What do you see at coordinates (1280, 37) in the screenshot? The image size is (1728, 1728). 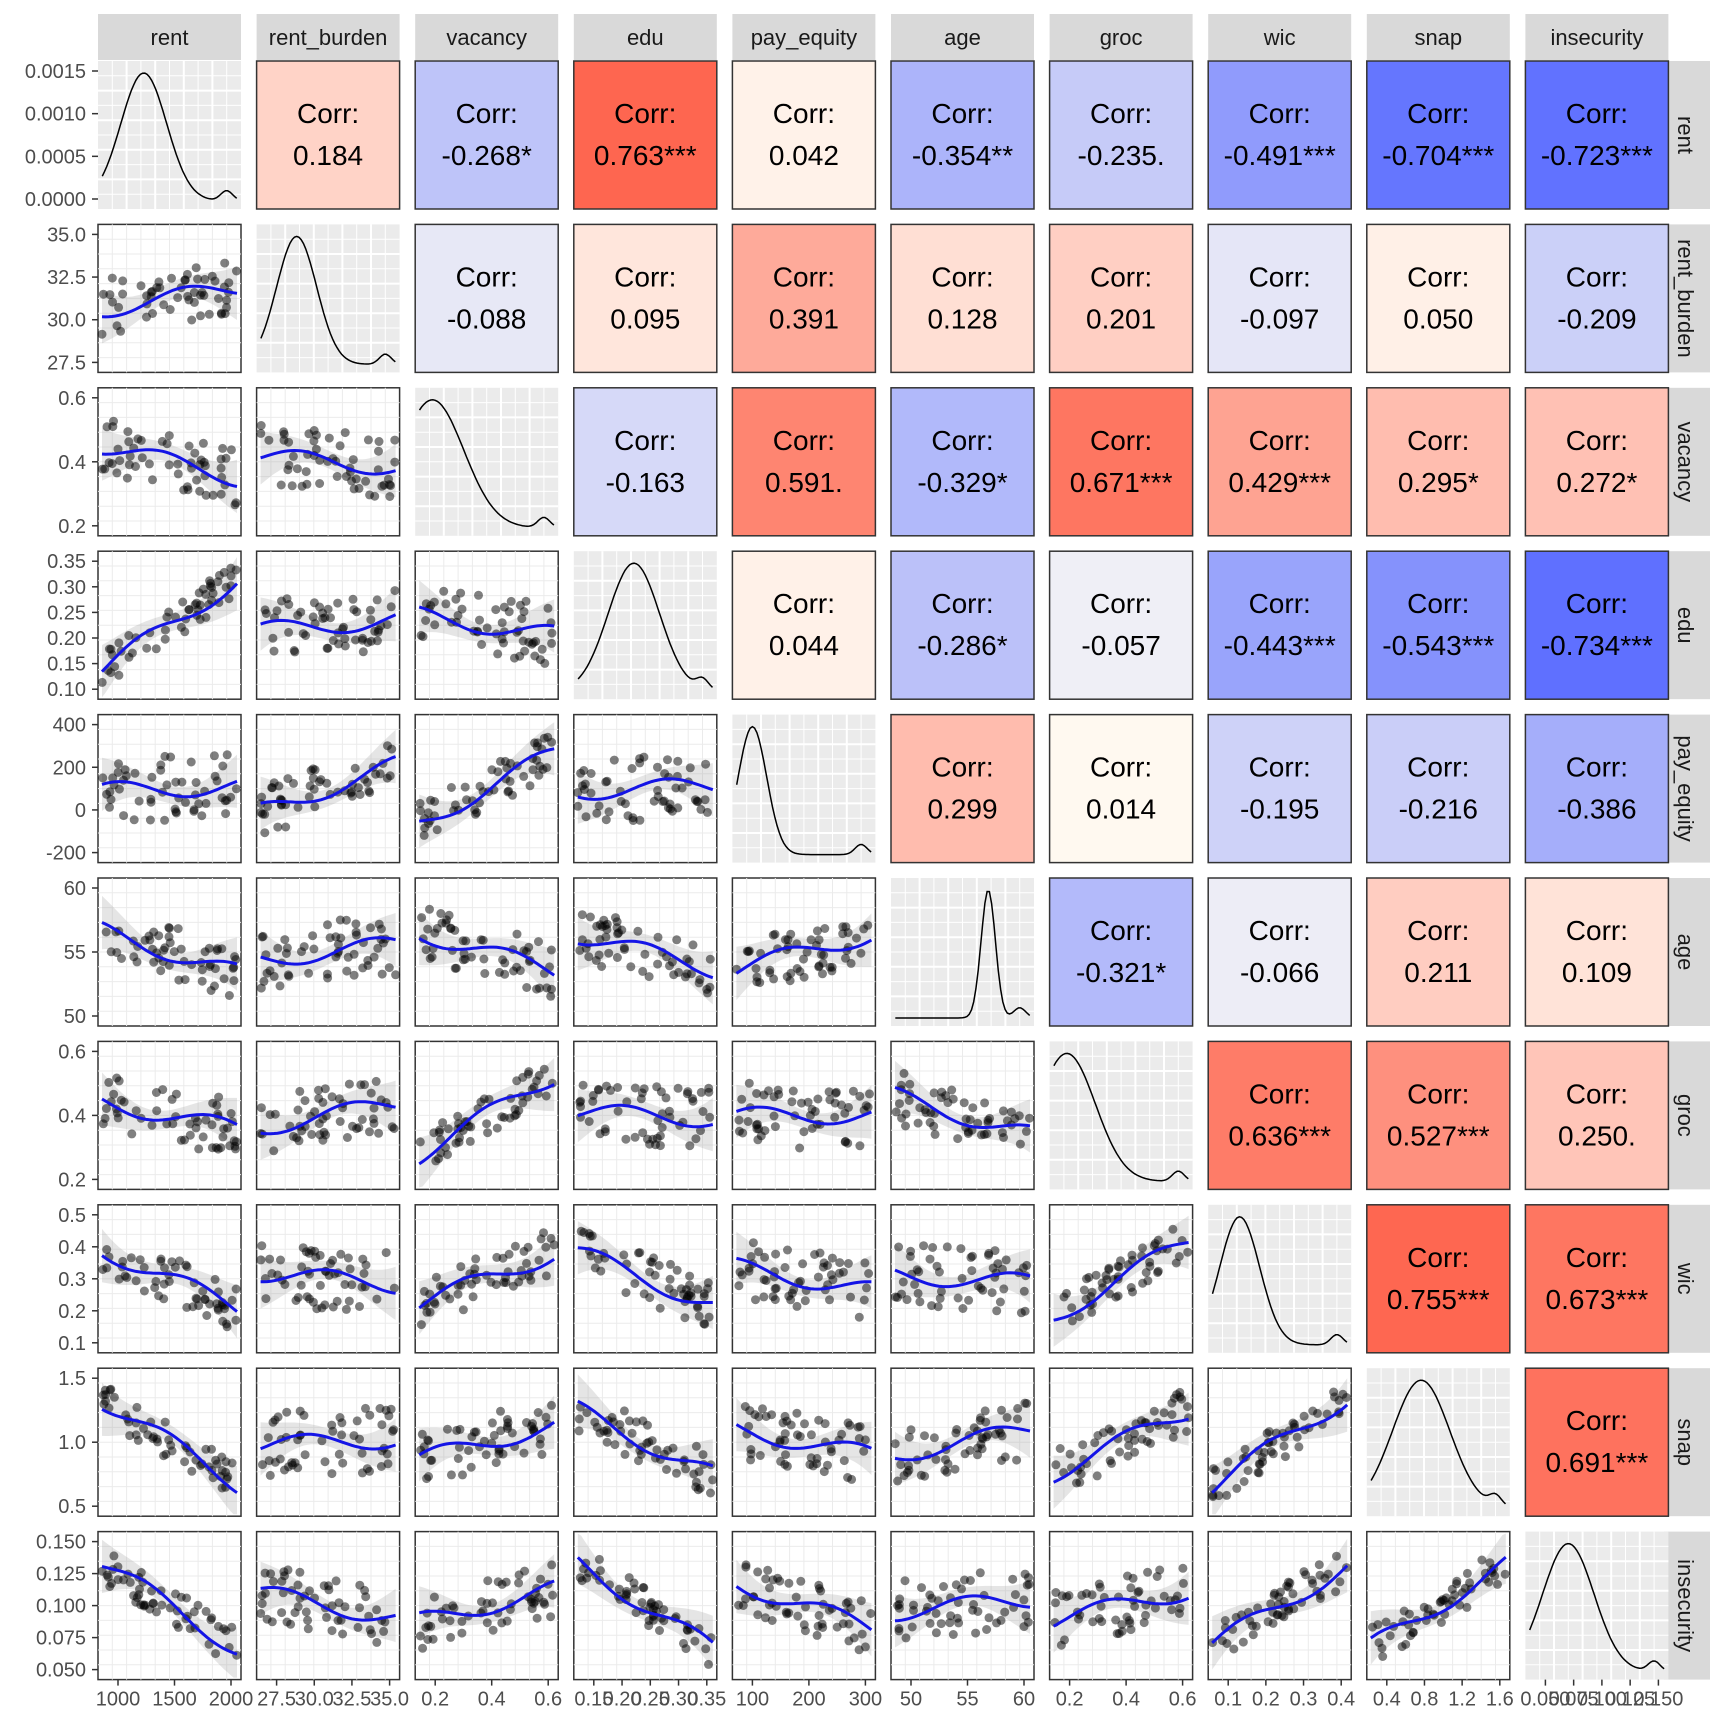 I see `column-strip-wic` at bounding box center [1280, 37].